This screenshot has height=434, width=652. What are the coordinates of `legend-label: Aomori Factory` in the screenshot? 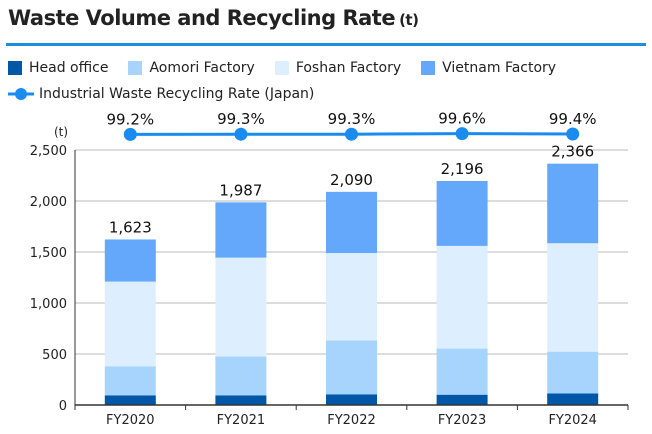 It's located at (202, 68).